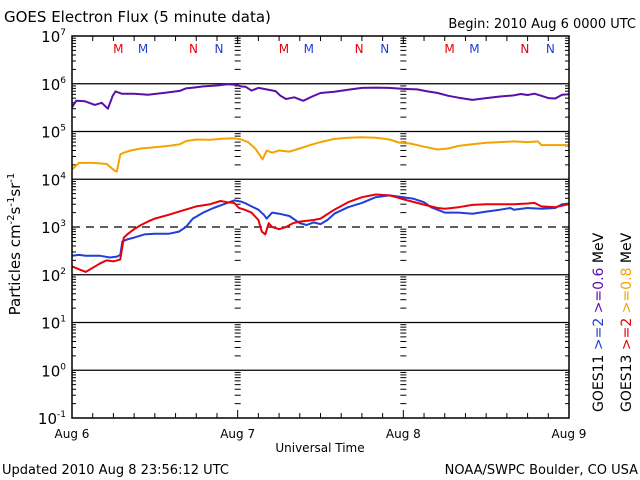 The image size is (640, 480). What do you see at coordinates (627, 293) in the screenshot?
I see `legend-entry: >=0.8` at bounding box center [627, 293].